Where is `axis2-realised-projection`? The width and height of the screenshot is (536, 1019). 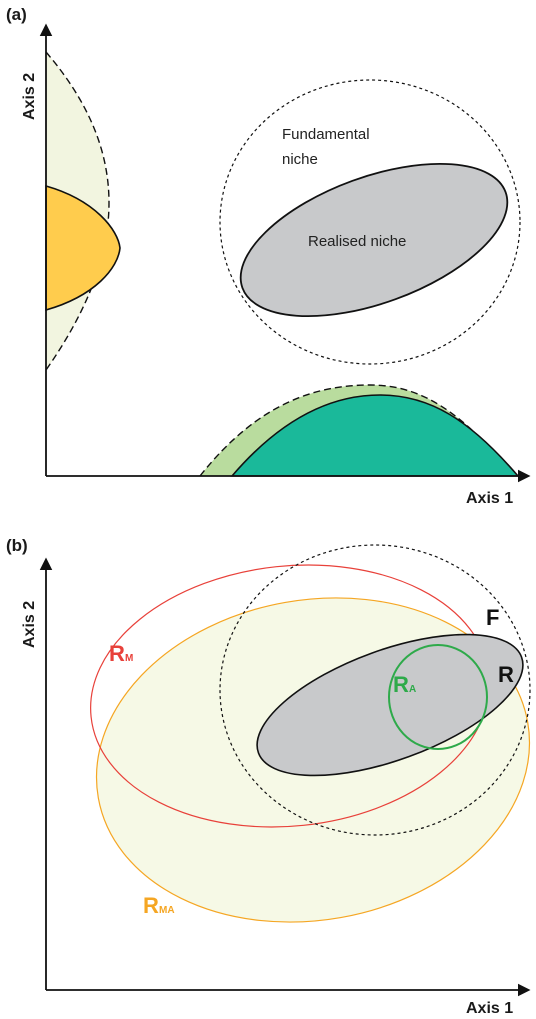 axis2-realised-projection is located at coordinates (83, 248).